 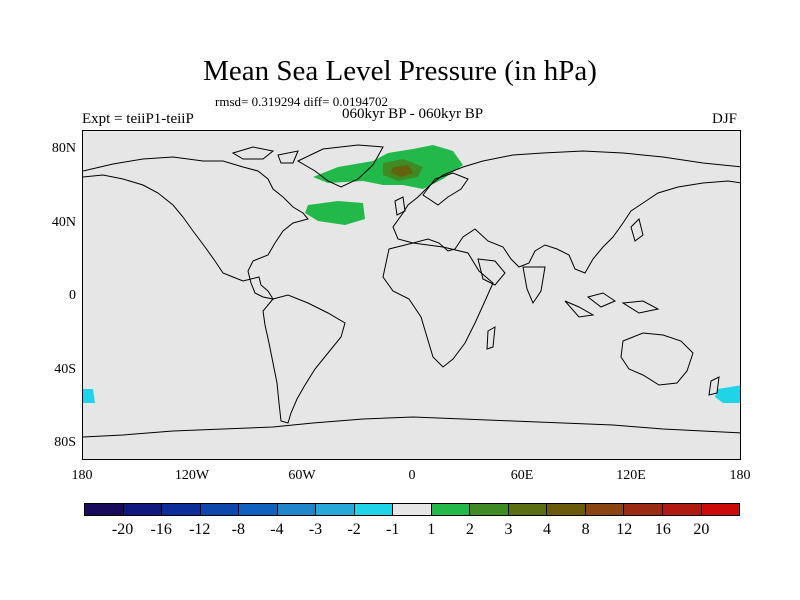 I want to click on lon-label-60e: 60E, so click(x=522, y=475).